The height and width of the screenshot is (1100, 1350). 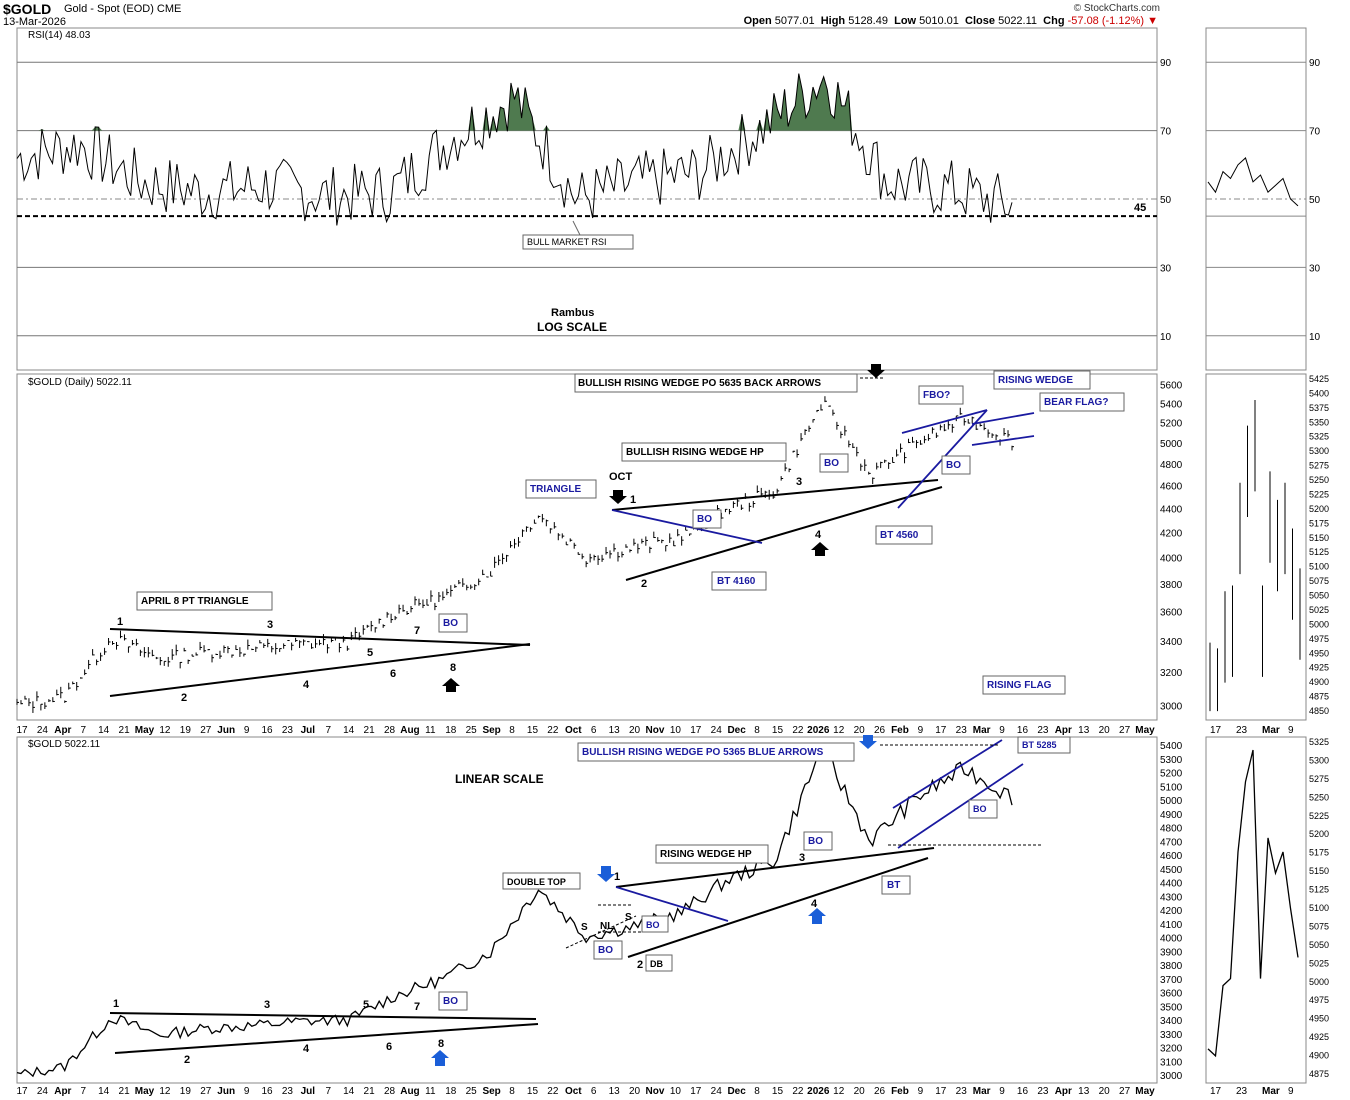 What do you see at coordinates (1171, 1049) in the screenshot?
I see `linear-tick: 3200` at bounding box center [1171, 1049].